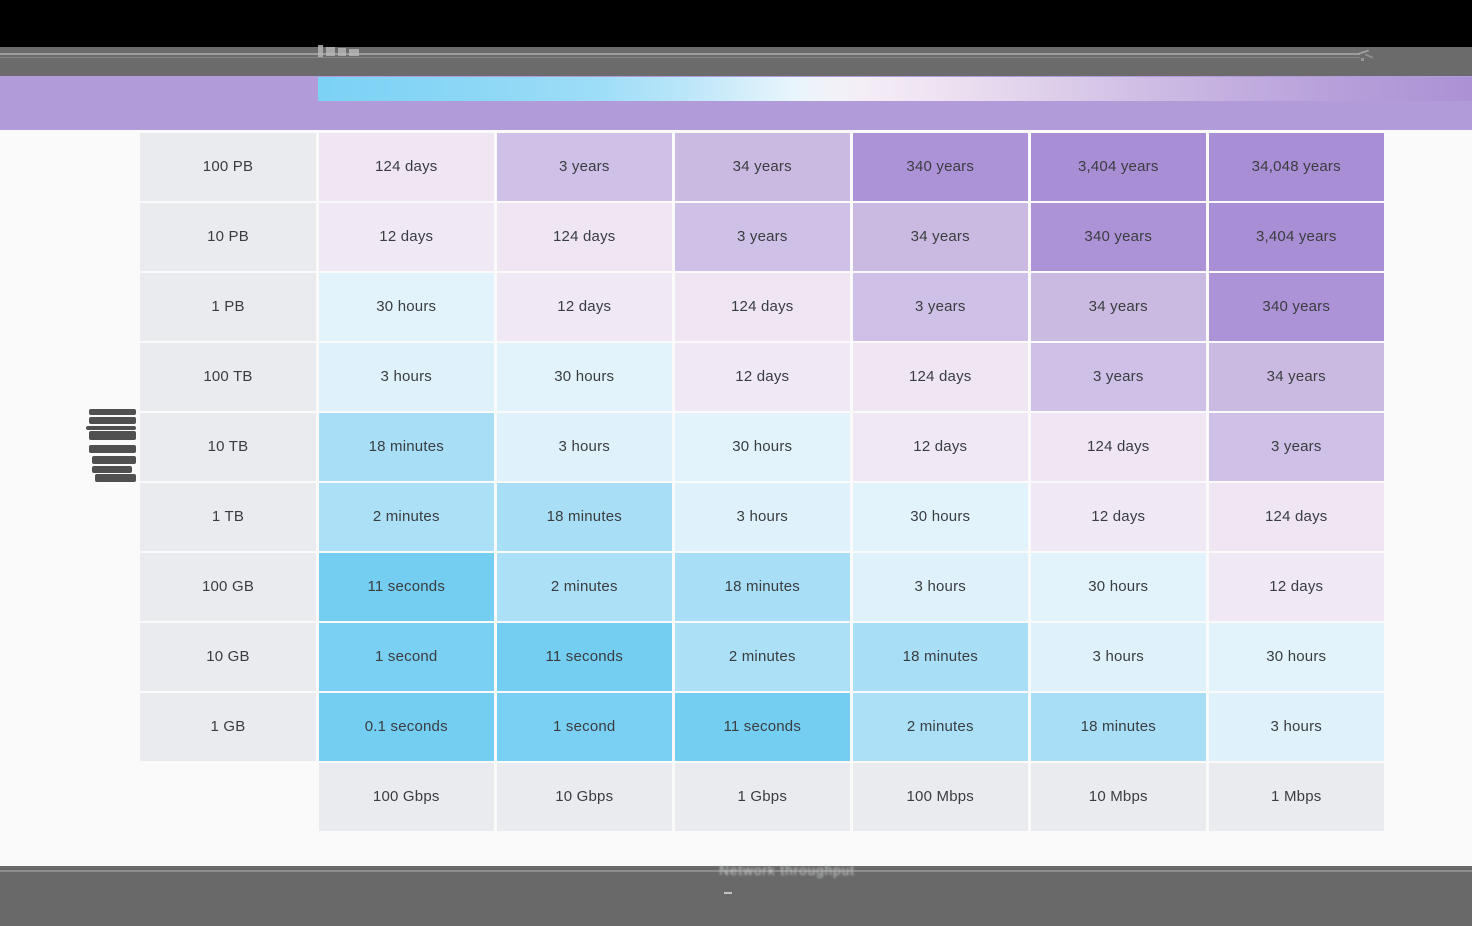 This screenshot has height=926, width=1472. What do you see at coordinates (112, 448) in the screenshot?
I see `redacted-y-axis-label` at bounding box center [112, 448].